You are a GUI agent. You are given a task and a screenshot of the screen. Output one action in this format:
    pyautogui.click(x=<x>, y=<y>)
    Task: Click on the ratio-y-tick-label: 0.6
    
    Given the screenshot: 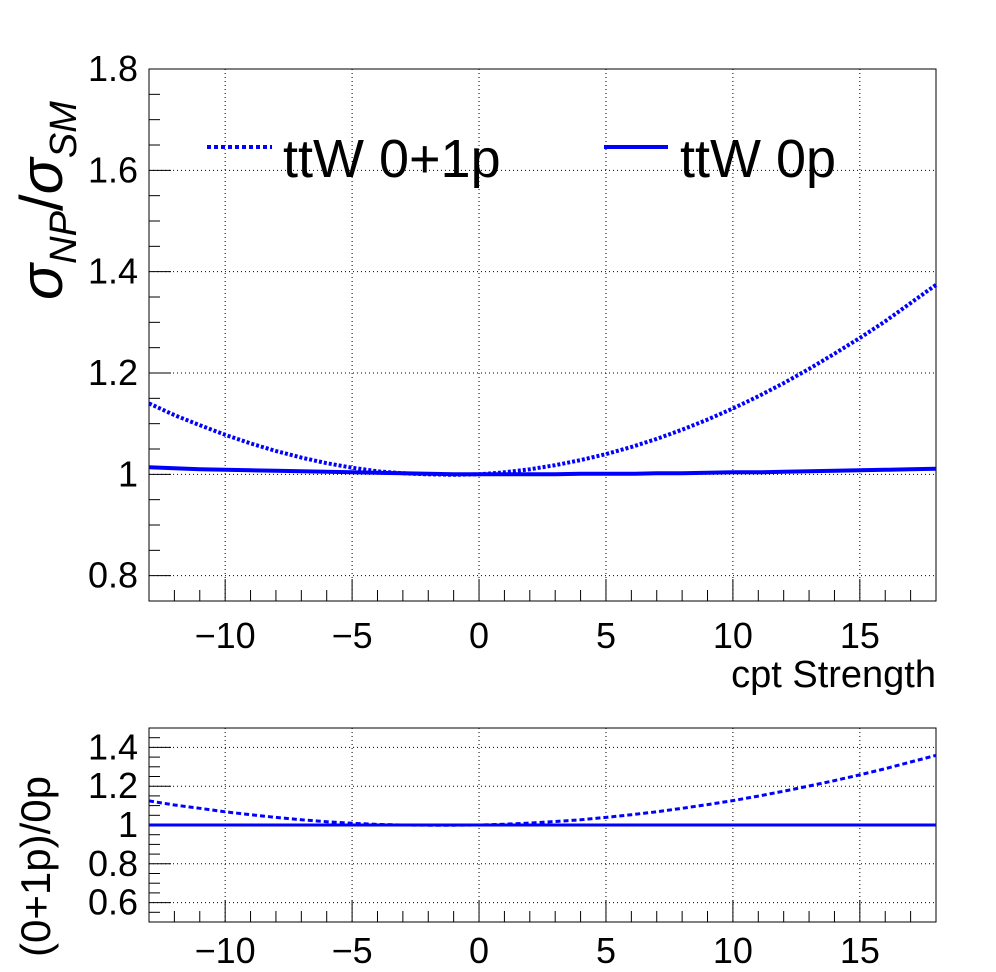 What is the action you would take?
    pyautogui.click(x=113, y=902)
    